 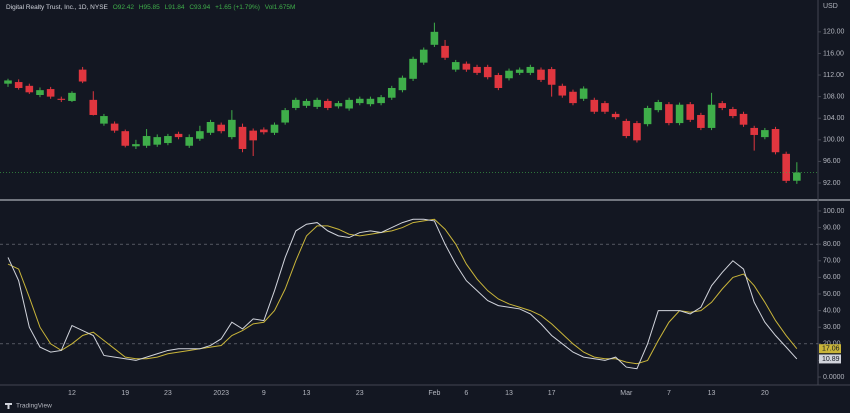 I want to click on volume: Vol1.675M, so click(x=280, y=7).